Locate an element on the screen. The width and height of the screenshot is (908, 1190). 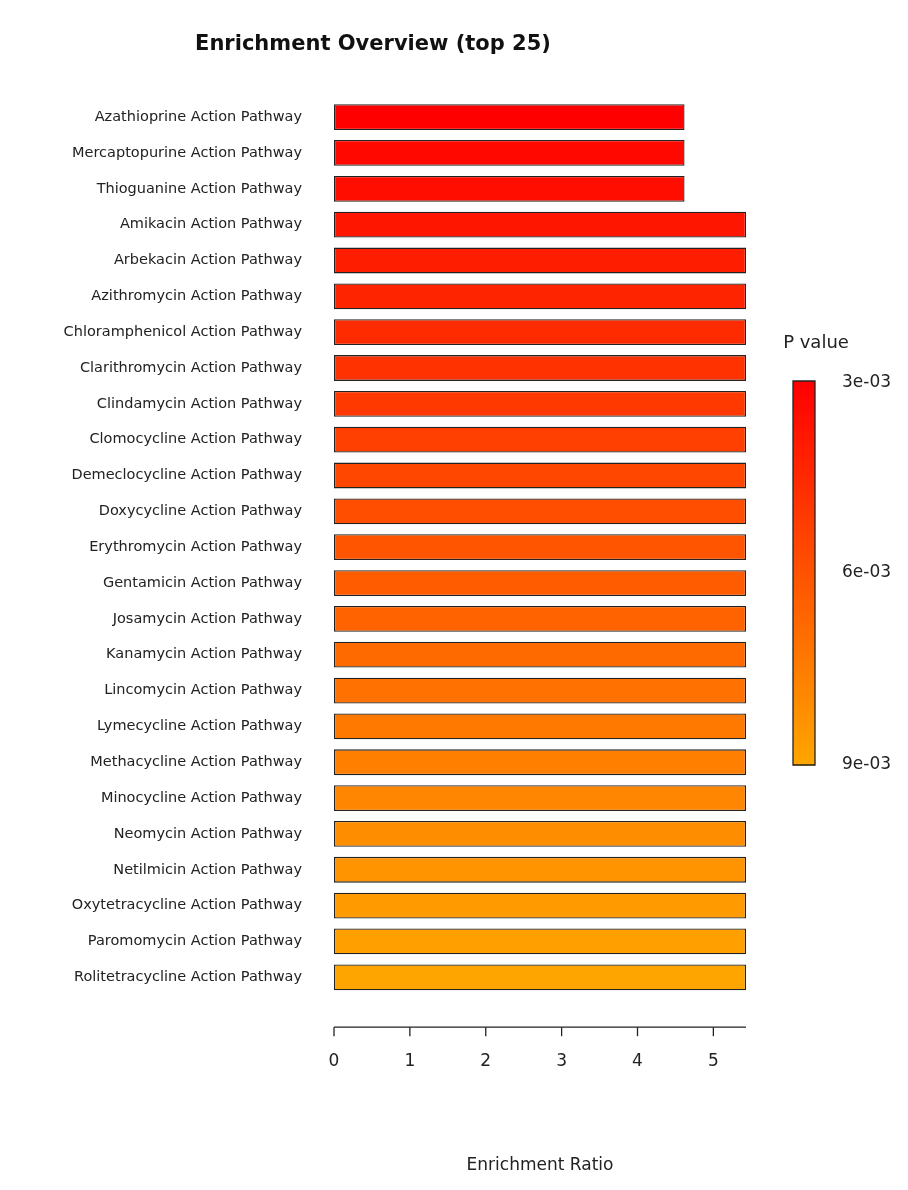
color-bar-title: P value is located at coordinates (816, 341).